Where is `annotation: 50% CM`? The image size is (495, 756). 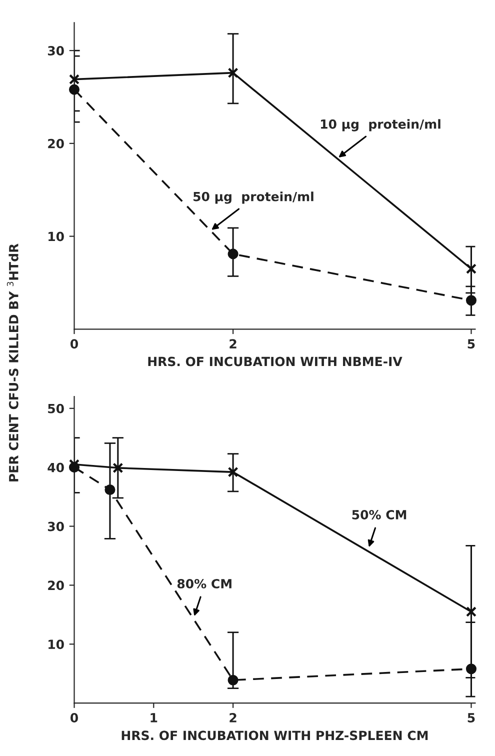
annotation: 50% CM is located at coordinates (379, 515).